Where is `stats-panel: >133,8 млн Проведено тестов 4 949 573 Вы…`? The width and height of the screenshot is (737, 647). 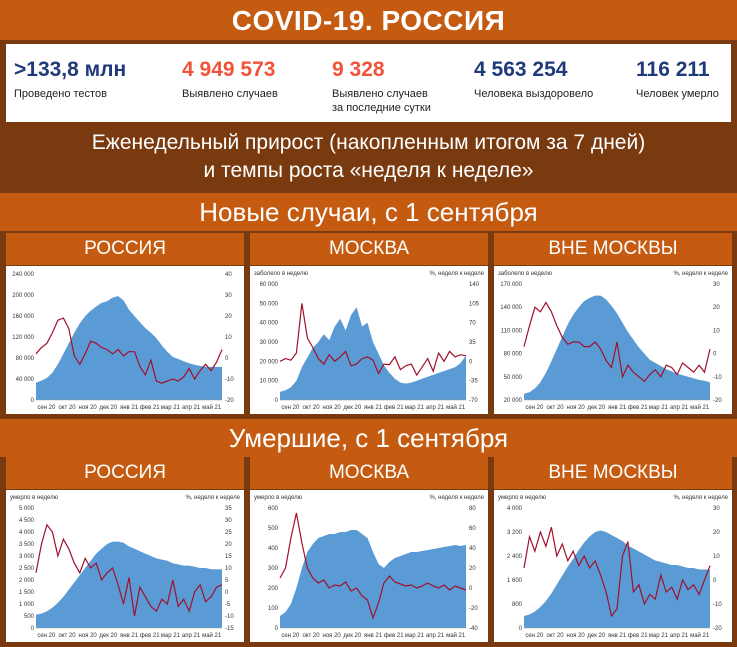 stats-panel: >133,8 млн Проведено тестов 4 949 573 Вы… is located at coordinates (368, 83).